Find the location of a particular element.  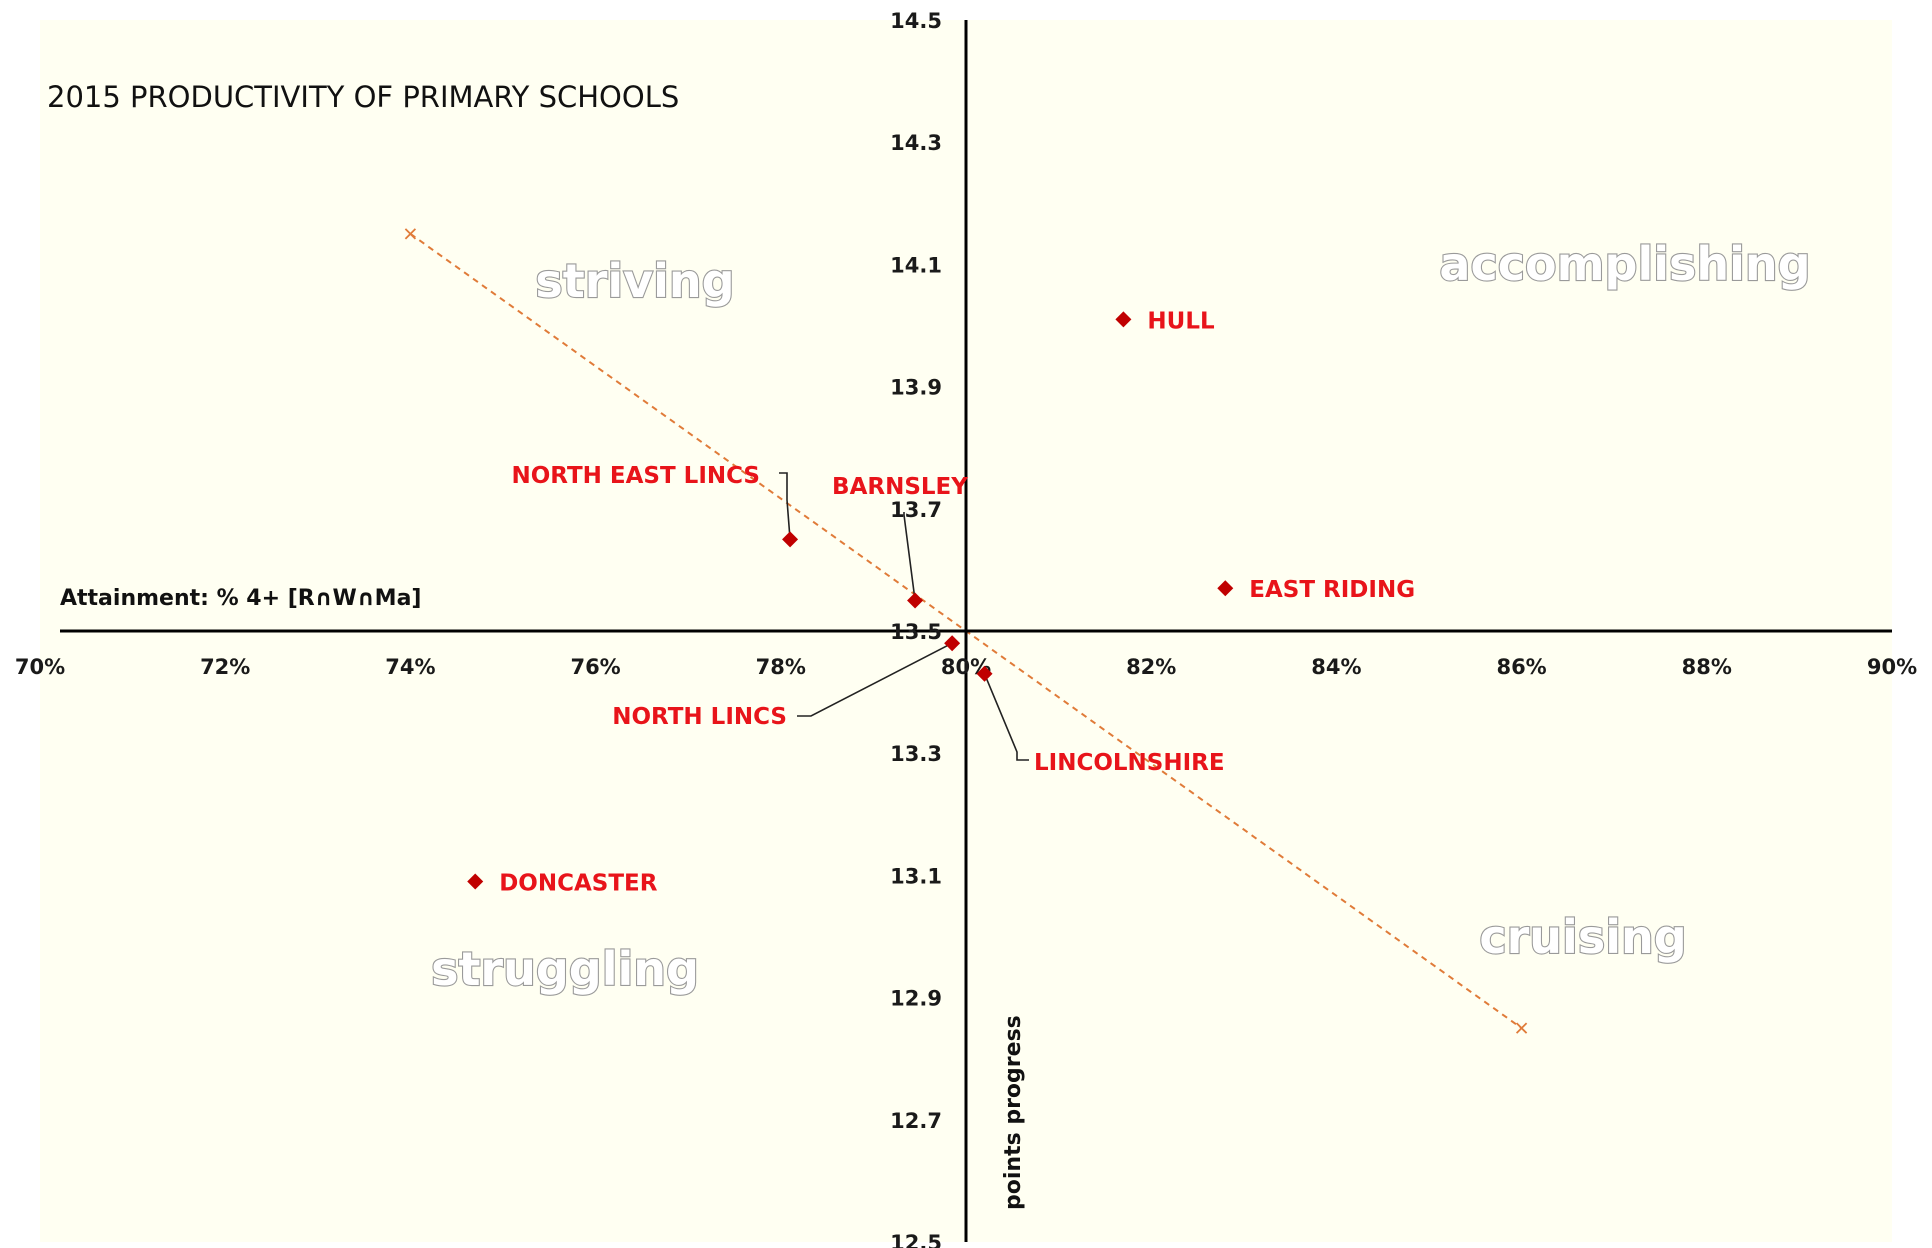

data-point-label: LINCOLNSHIRE is located at coordinates (1129, 763).